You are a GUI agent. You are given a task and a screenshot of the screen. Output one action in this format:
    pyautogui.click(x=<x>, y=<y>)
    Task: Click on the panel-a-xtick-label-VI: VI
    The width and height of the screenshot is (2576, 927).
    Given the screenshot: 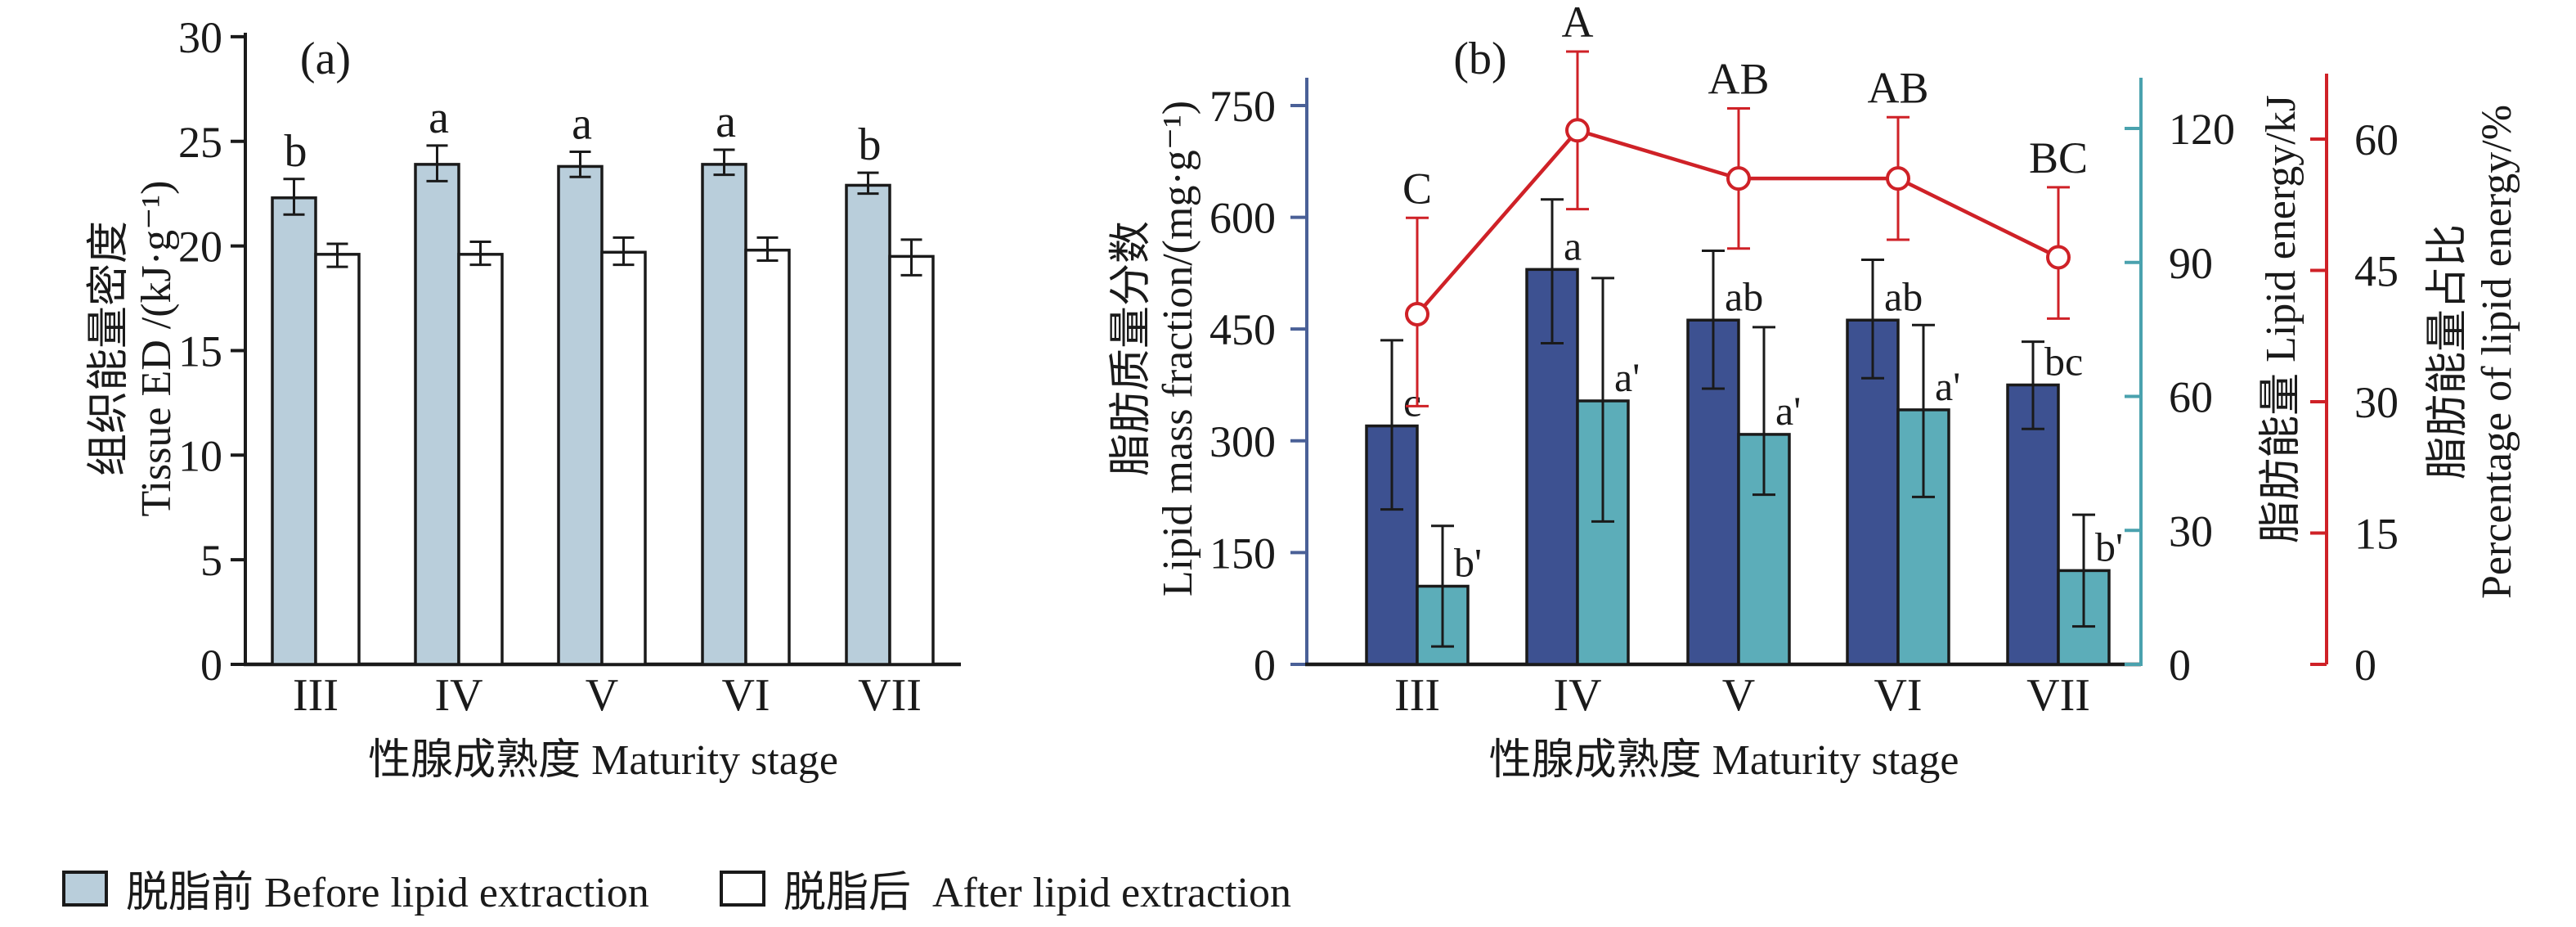 What is the action you would take?
    pyautogui.click(x=746, y=696)
    